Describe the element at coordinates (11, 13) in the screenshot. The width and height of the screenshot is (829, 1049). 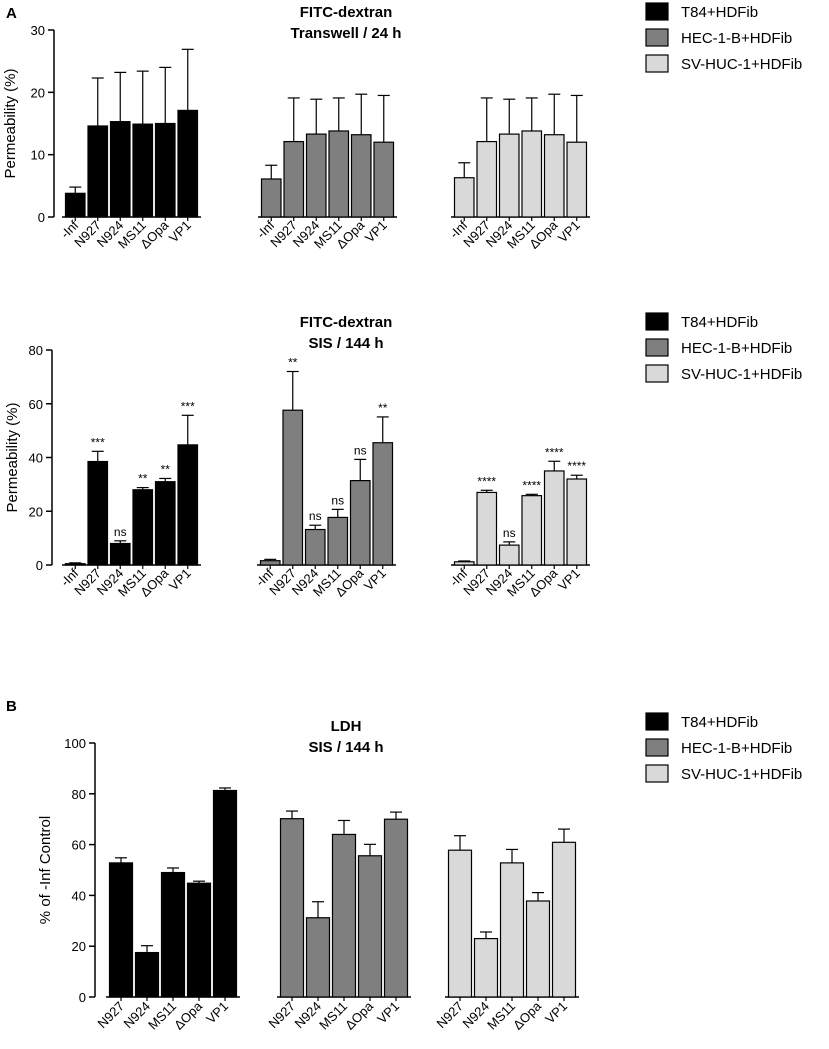
I see `panel-a-letter: A` at that location.